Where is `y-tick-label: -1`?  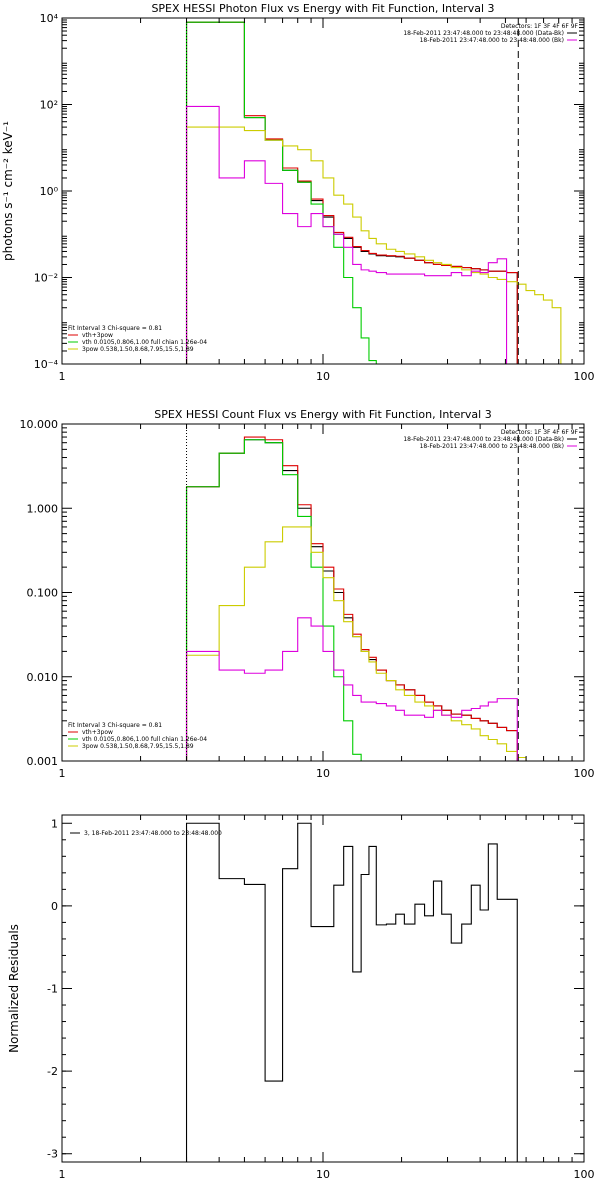 y-tick-label: -1 is located at coordinates (52, 989).